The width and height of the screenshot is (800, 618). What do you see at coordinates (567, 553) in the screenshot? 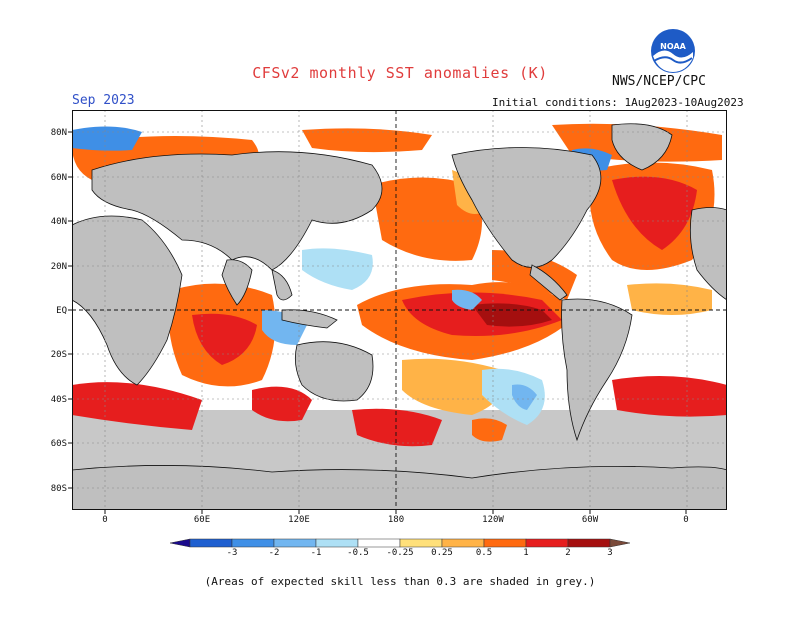
I see `colorbar-label: 2` at bounding box center [567, 553].